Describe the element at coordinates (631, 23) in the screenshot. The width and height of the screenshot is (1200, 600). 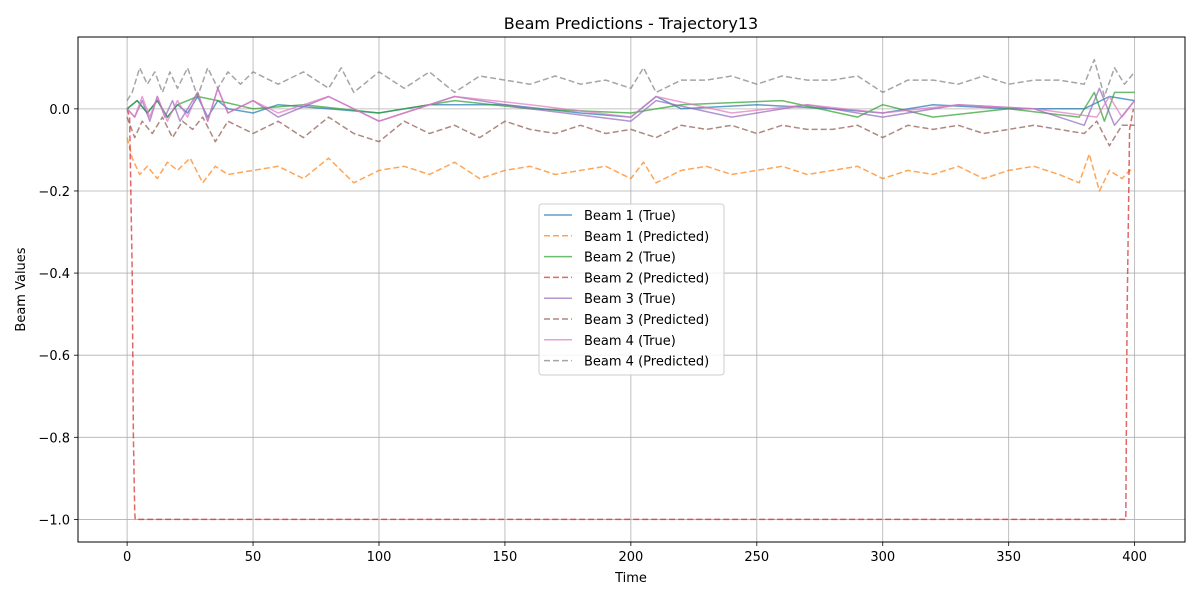
I see `chart-title: Beam Predictions - Trajectory13` at that location.